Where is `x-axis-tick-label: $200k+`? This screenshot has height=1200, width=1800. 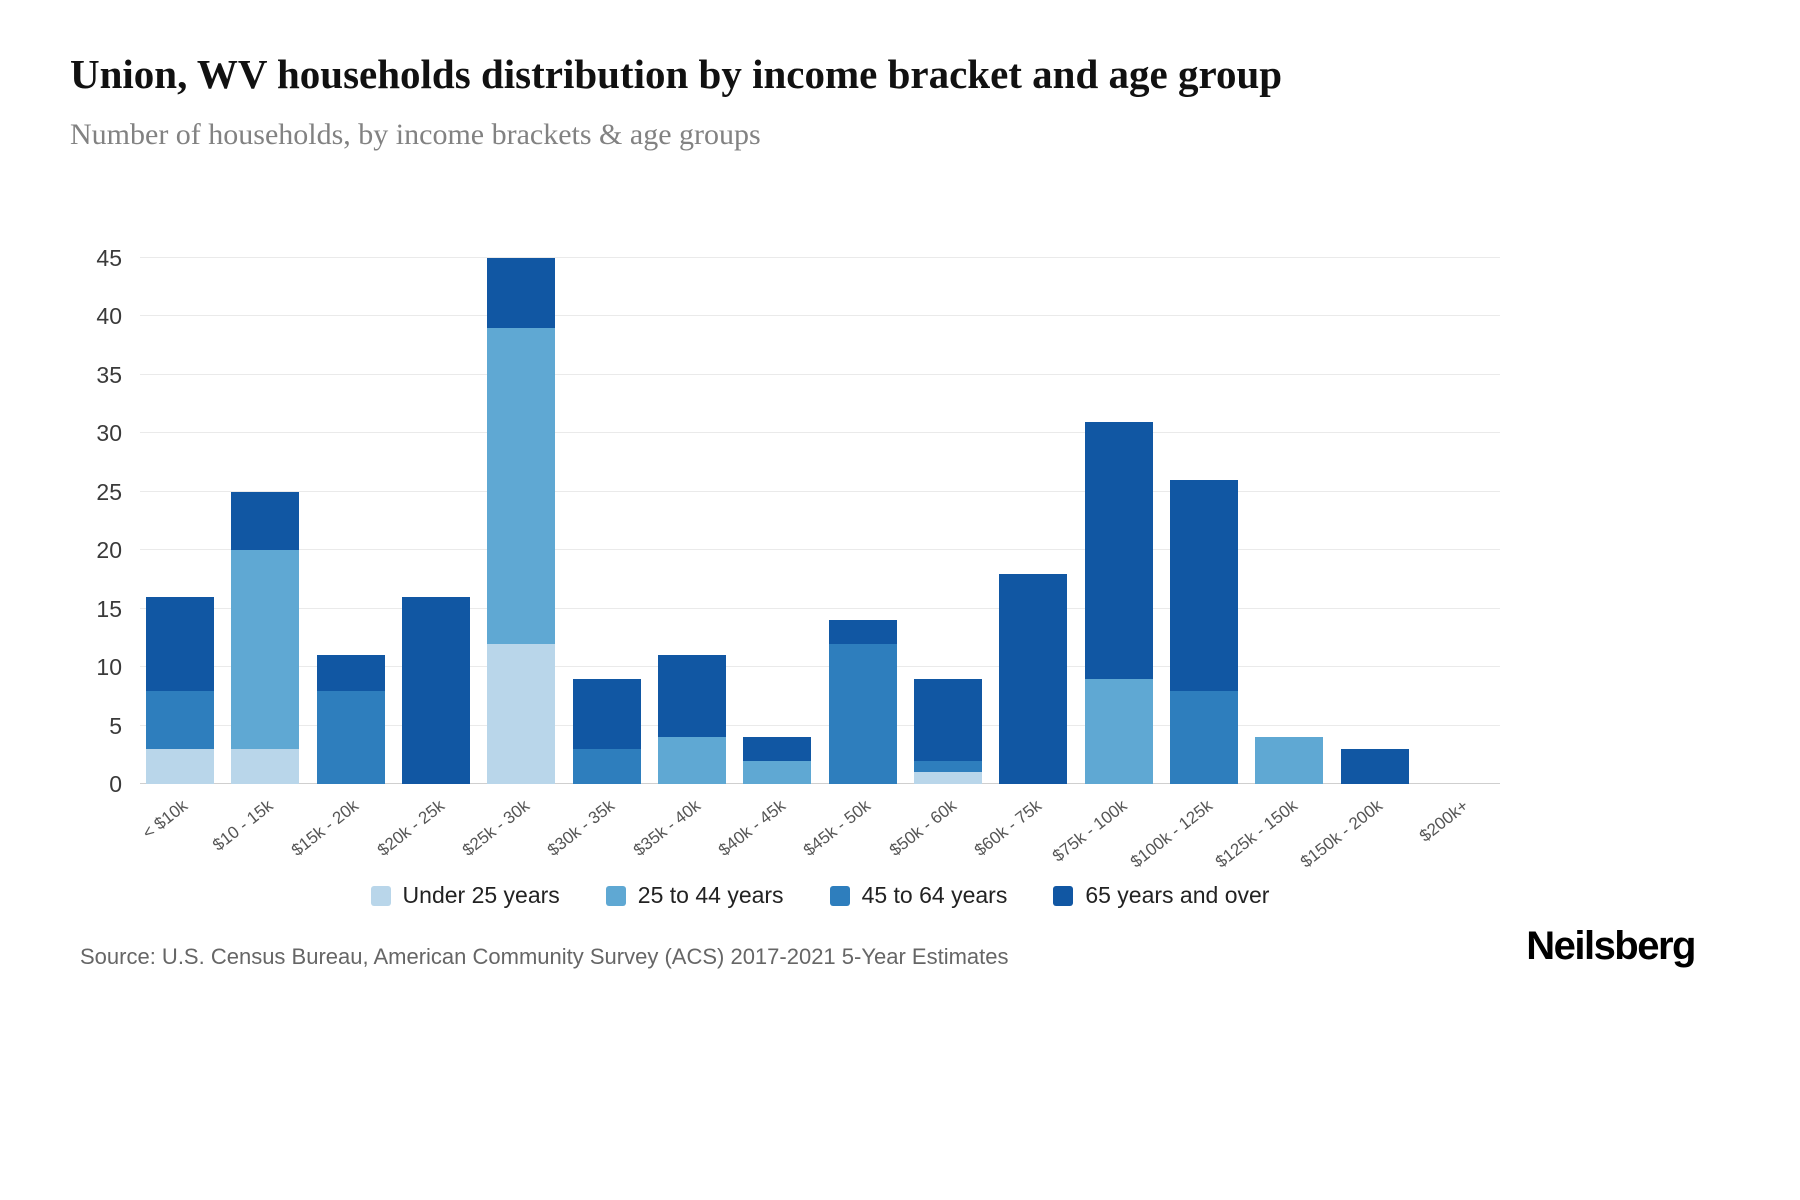 x-axis-tick-label: $200k+ is located at coordinates (1443, 821).